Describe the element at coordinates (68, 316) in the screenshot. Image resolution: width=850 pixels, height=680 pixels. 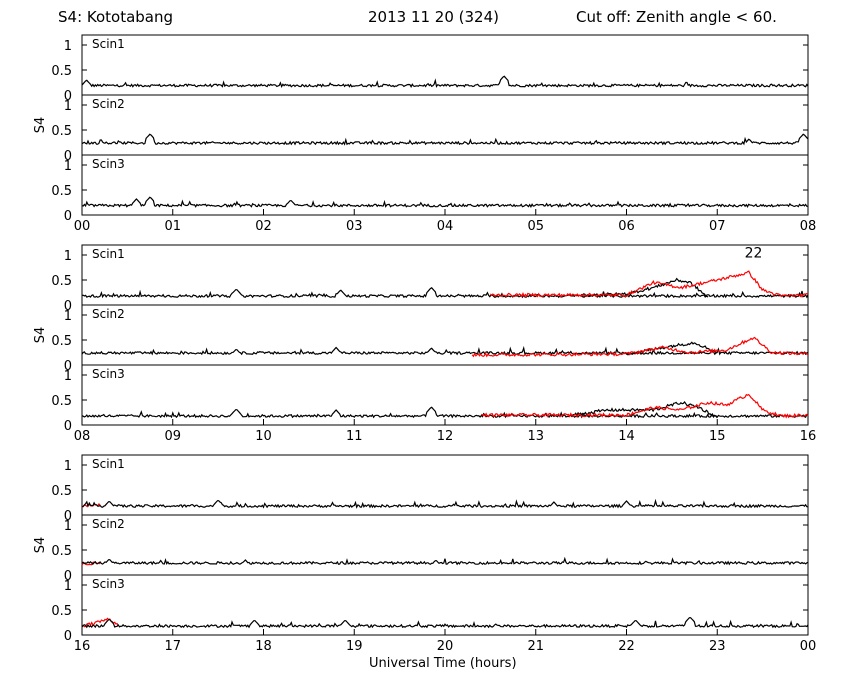
I see `ytick-label-b2-p2: 1` at that location.